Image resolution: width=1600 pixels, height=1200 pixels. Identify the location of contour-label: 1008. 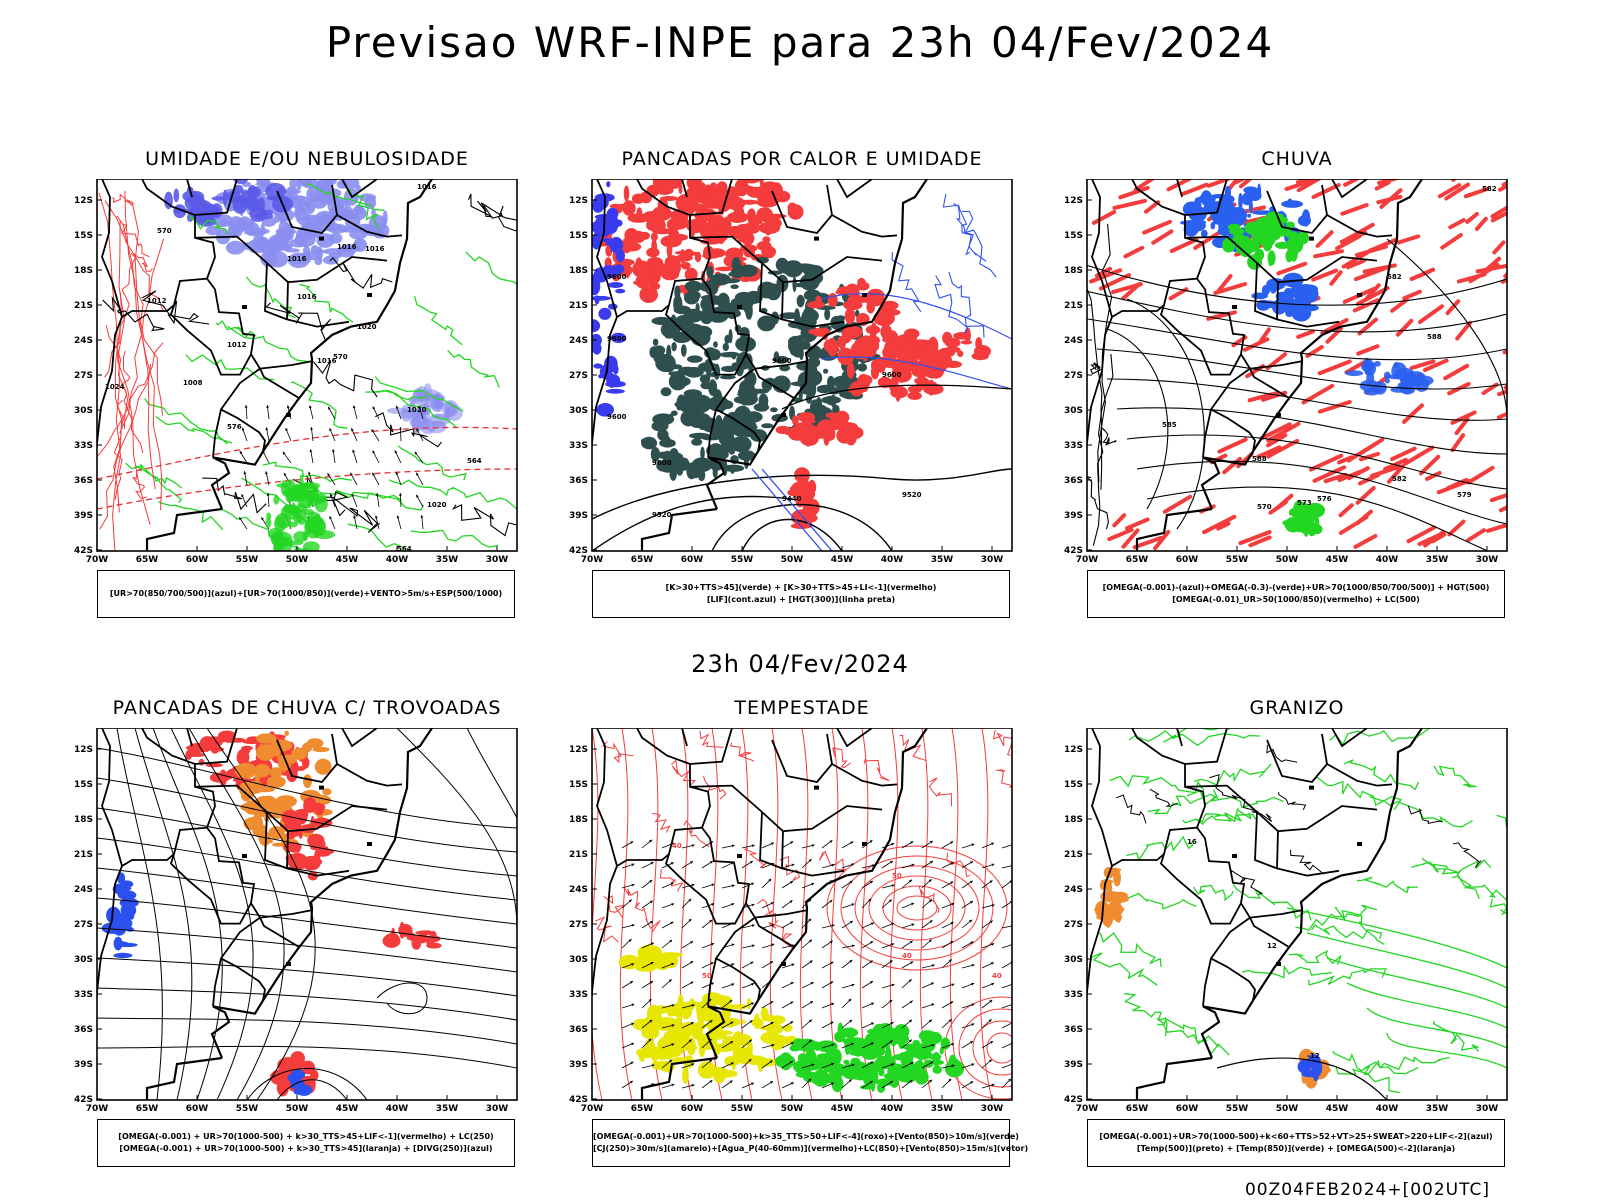
(193, 383).